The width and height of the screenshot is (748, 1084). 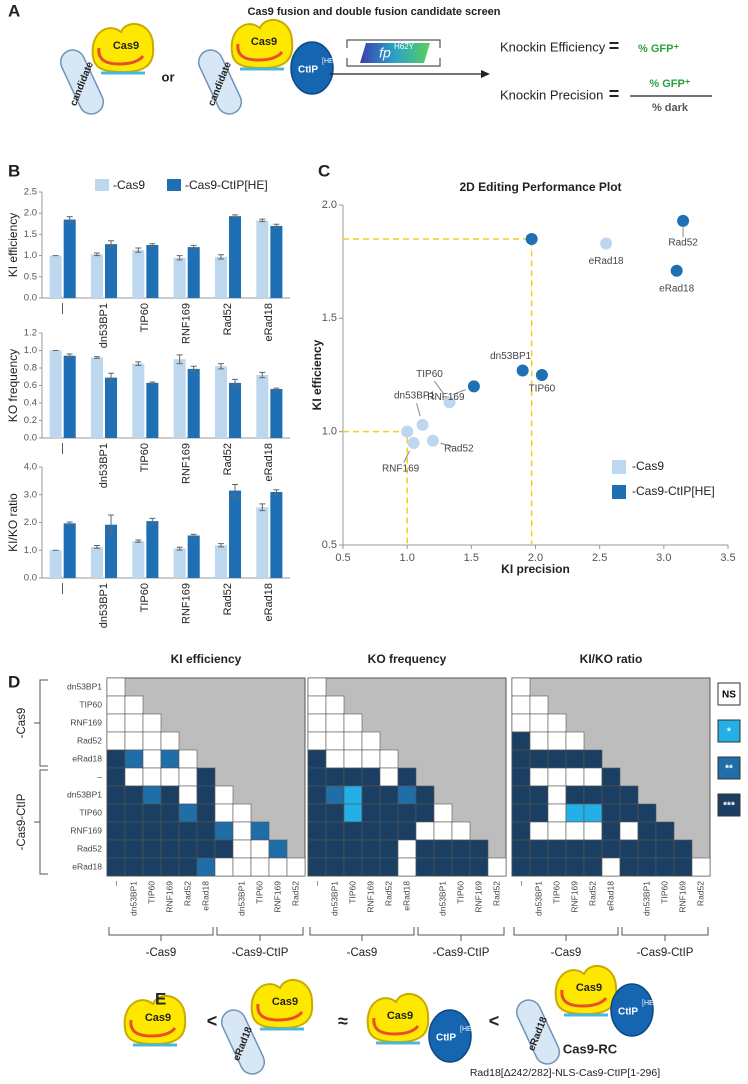 What do you see at coordinates (329, 545) in the screenshot?
I see `y-tick-label: 0.5` at bounding box center [329, 545].